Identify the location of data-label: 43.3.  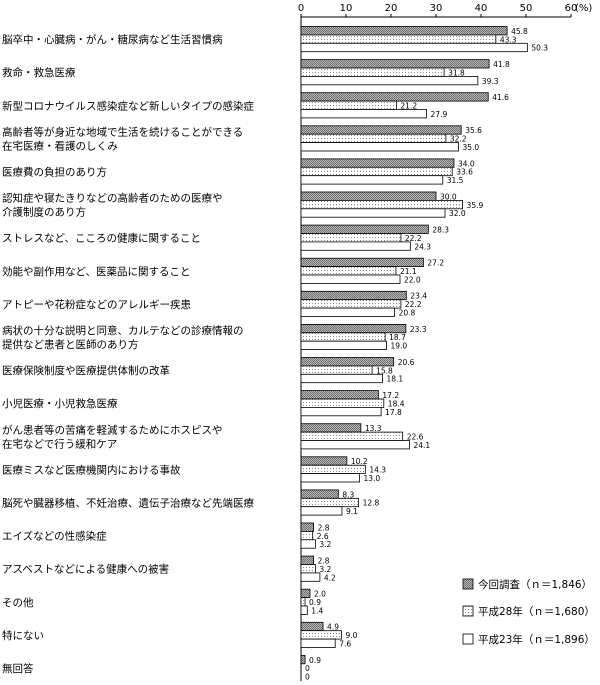
(508, 39).